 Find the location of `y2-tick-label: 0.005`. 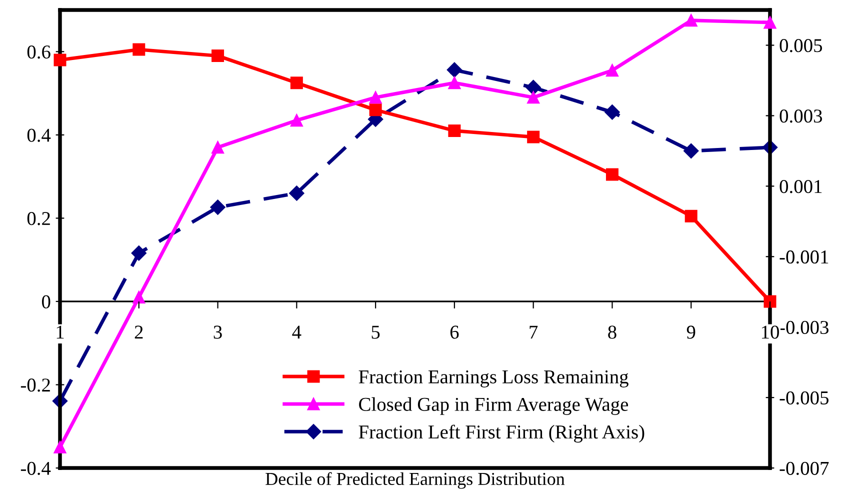

y2-tick-label: 0.005 is located at coordinates (801, 45).